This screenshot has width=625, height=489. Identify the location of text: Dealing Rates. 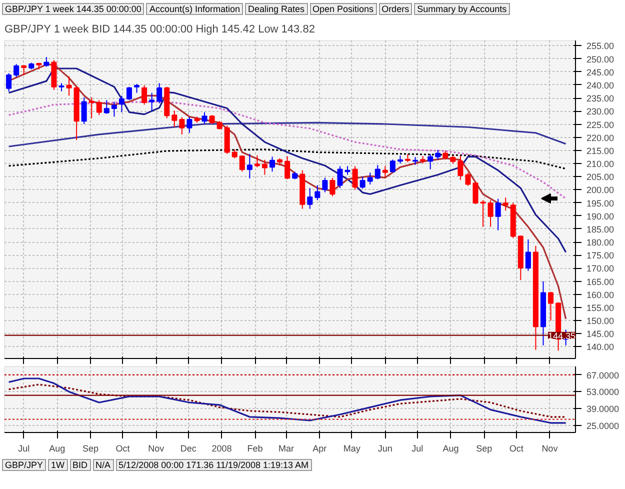
(276, 9).